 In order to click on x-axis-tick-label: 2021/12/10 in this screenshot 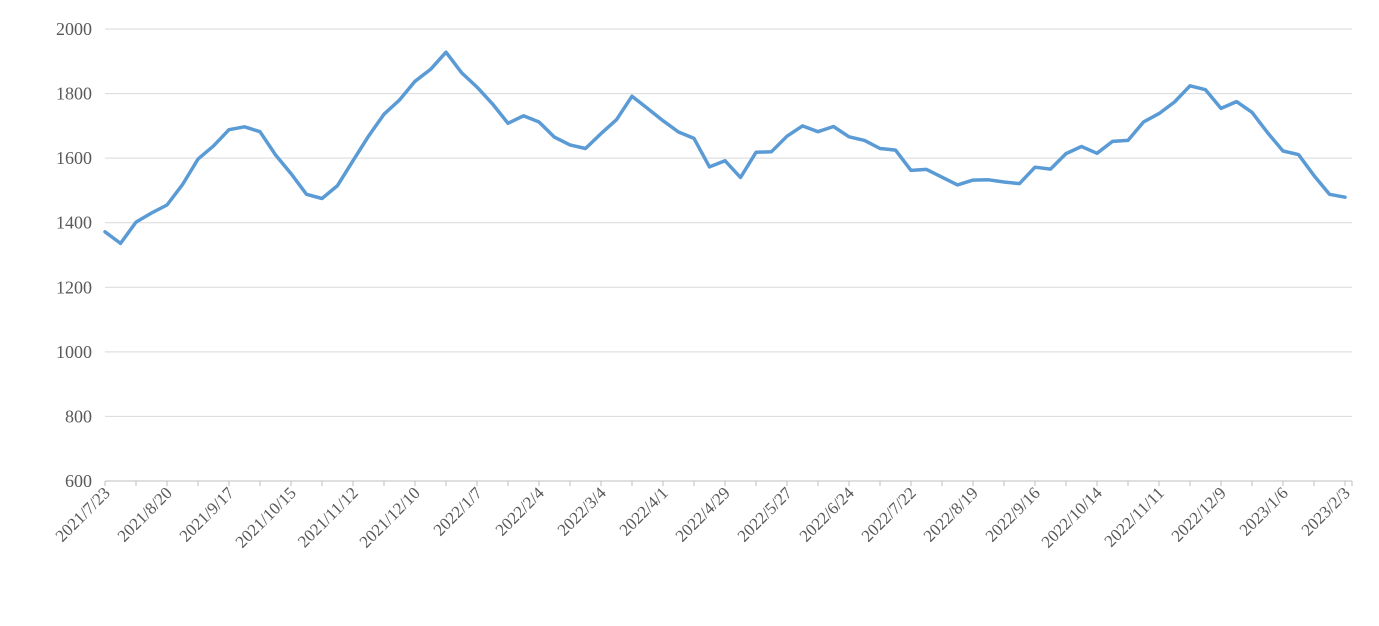, I will do `click(390, 517)`.